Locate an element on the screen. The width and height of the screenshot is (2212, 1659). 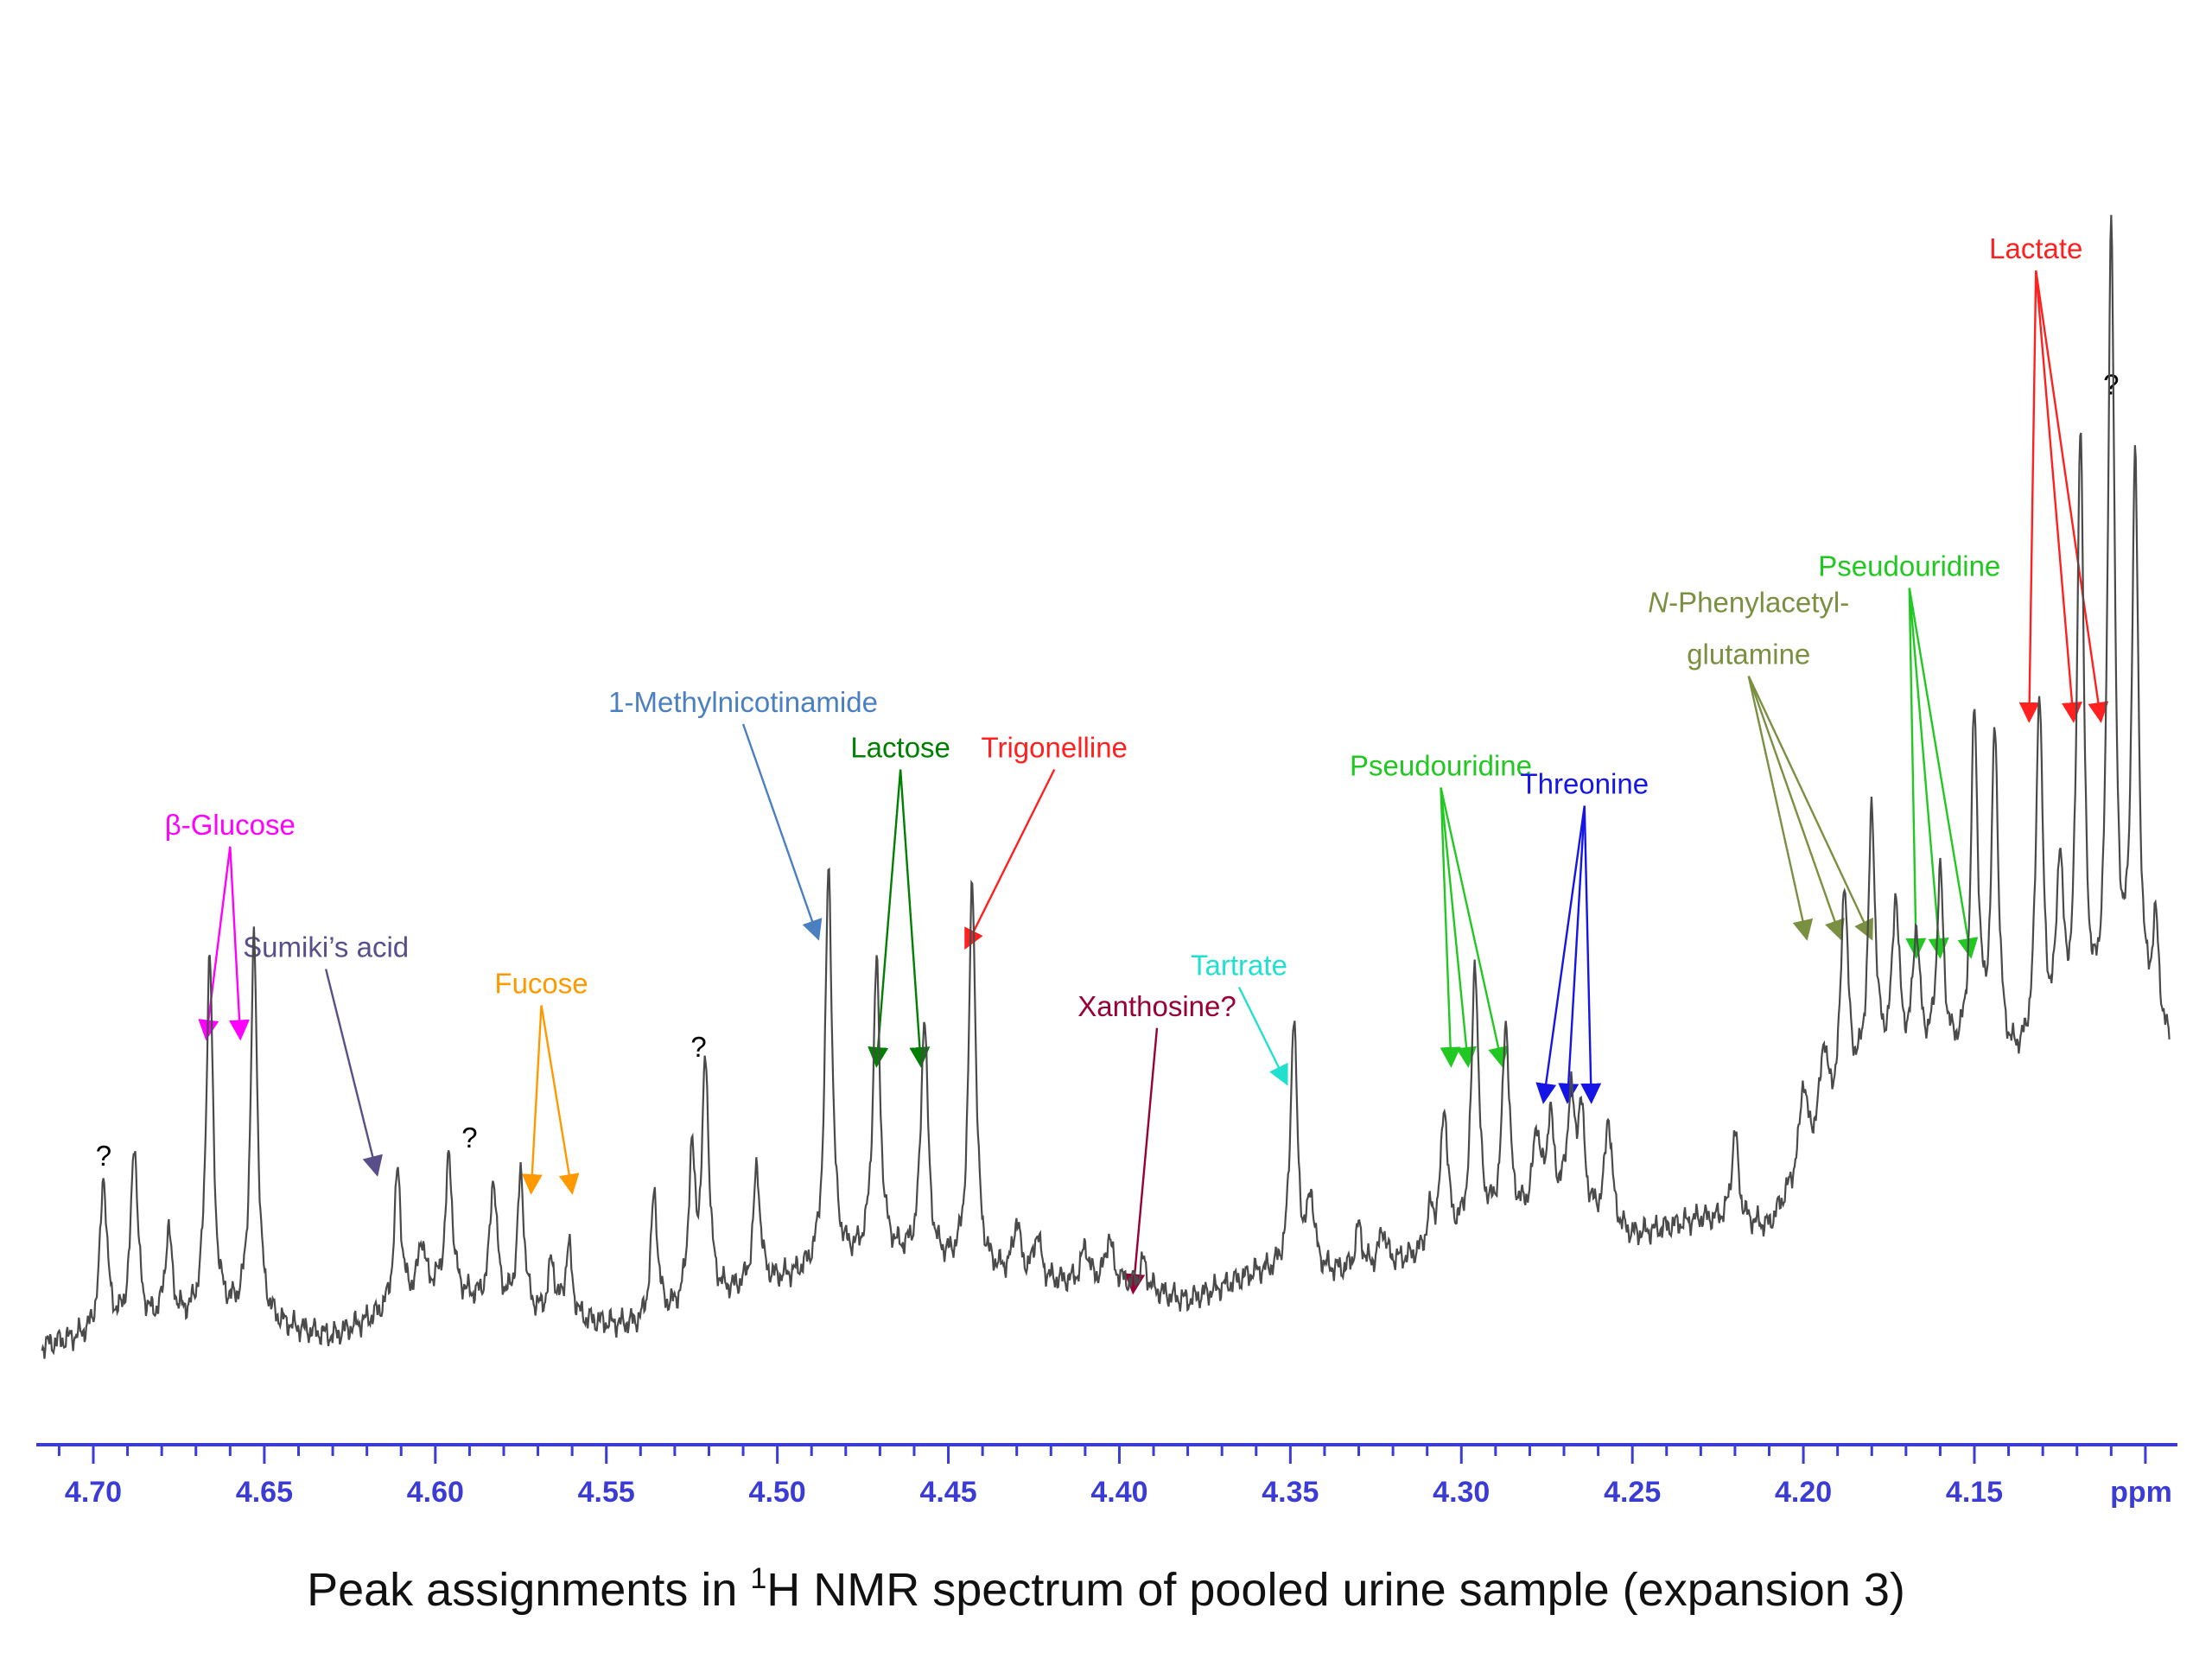
annotation-label-line2: glutamine is located at coordinates (1748, 655).